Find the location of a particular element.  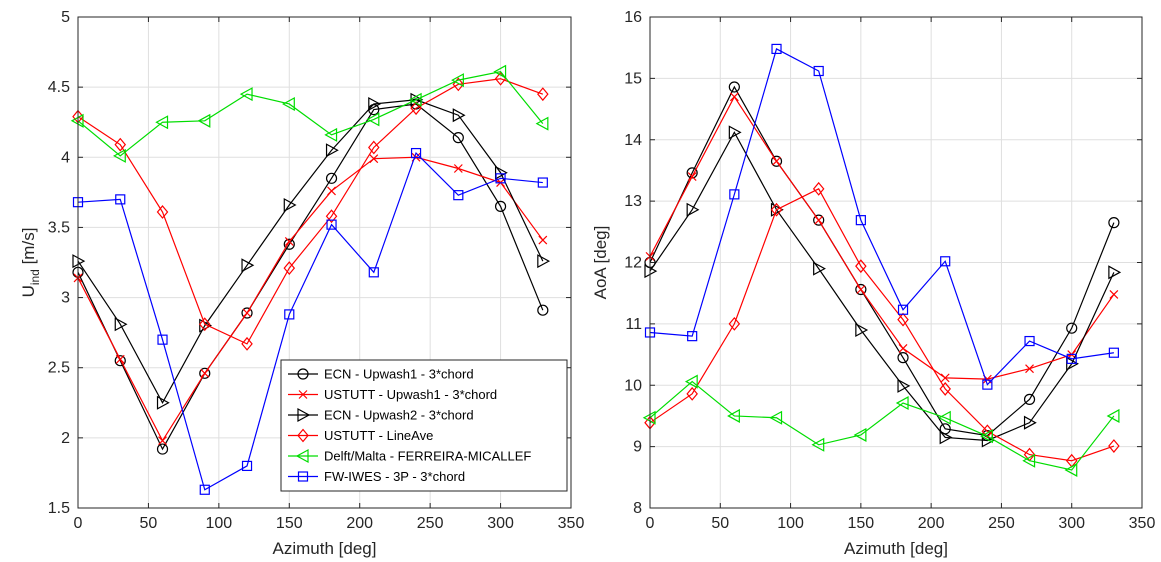

y-tick-label: 13 is located at coordinates (633, 201).